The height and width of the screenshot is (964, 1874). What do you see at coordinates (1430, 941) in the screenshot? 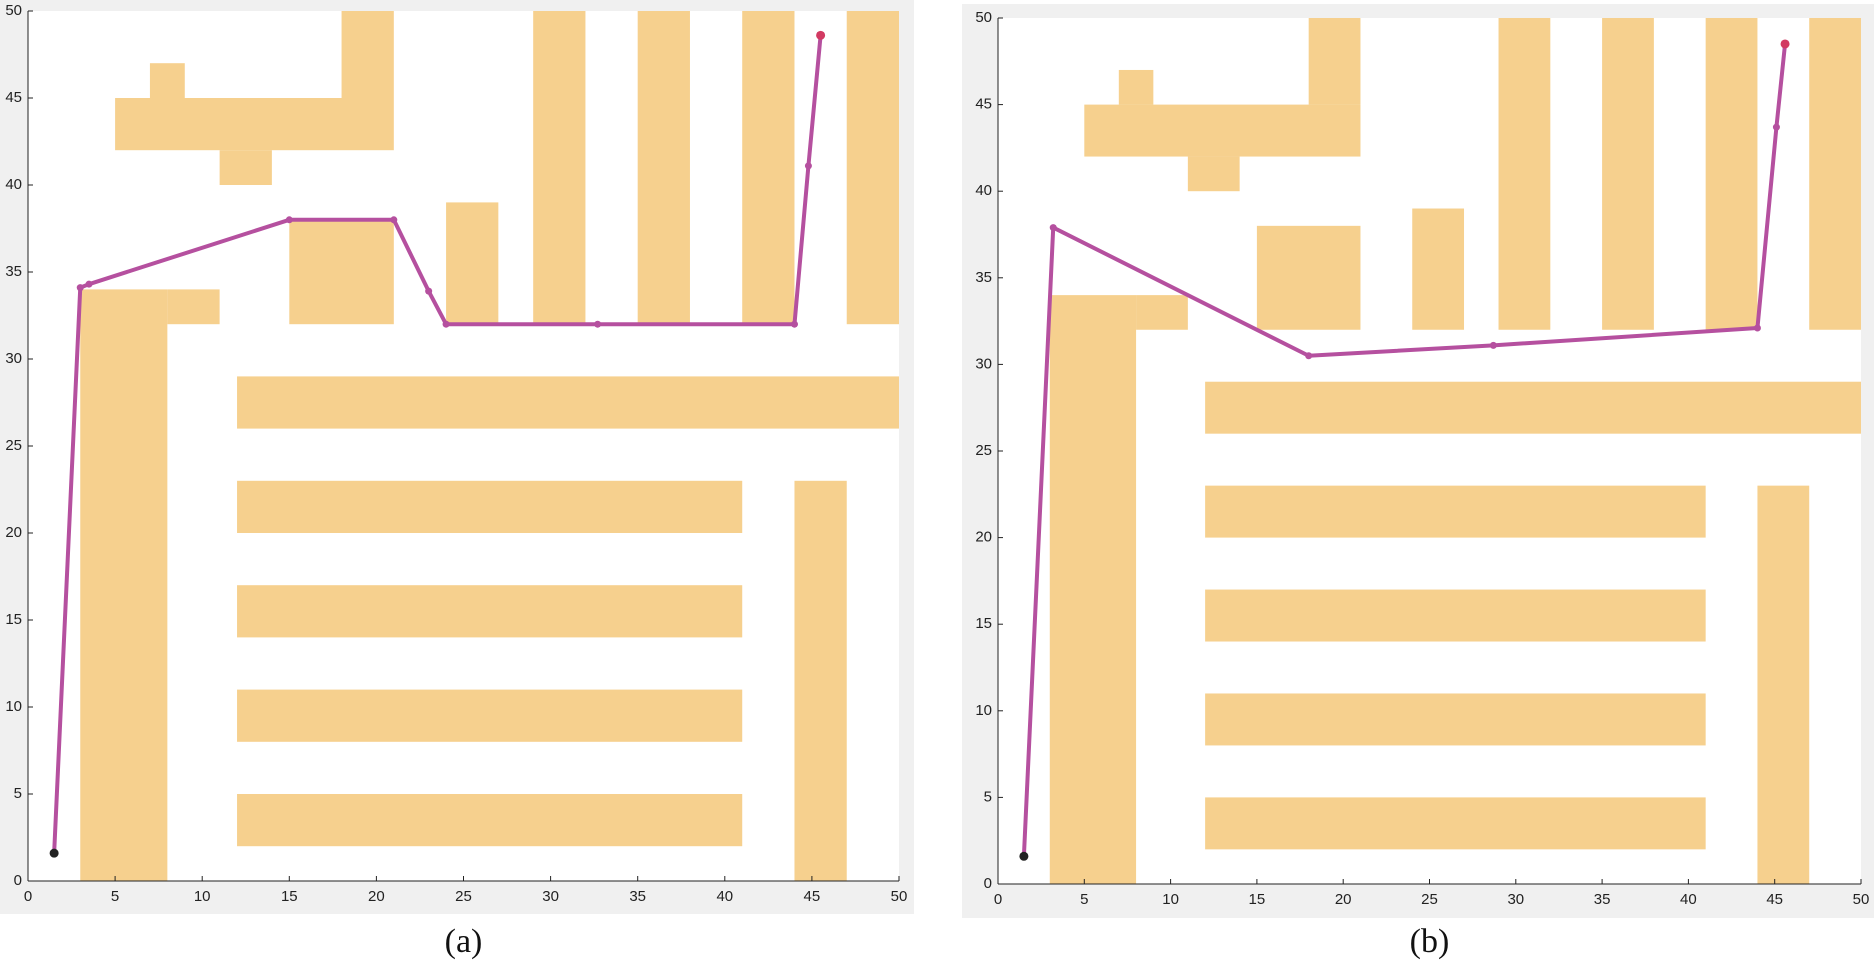
I see `caption: (b)` at bounding box center [1430, 941].